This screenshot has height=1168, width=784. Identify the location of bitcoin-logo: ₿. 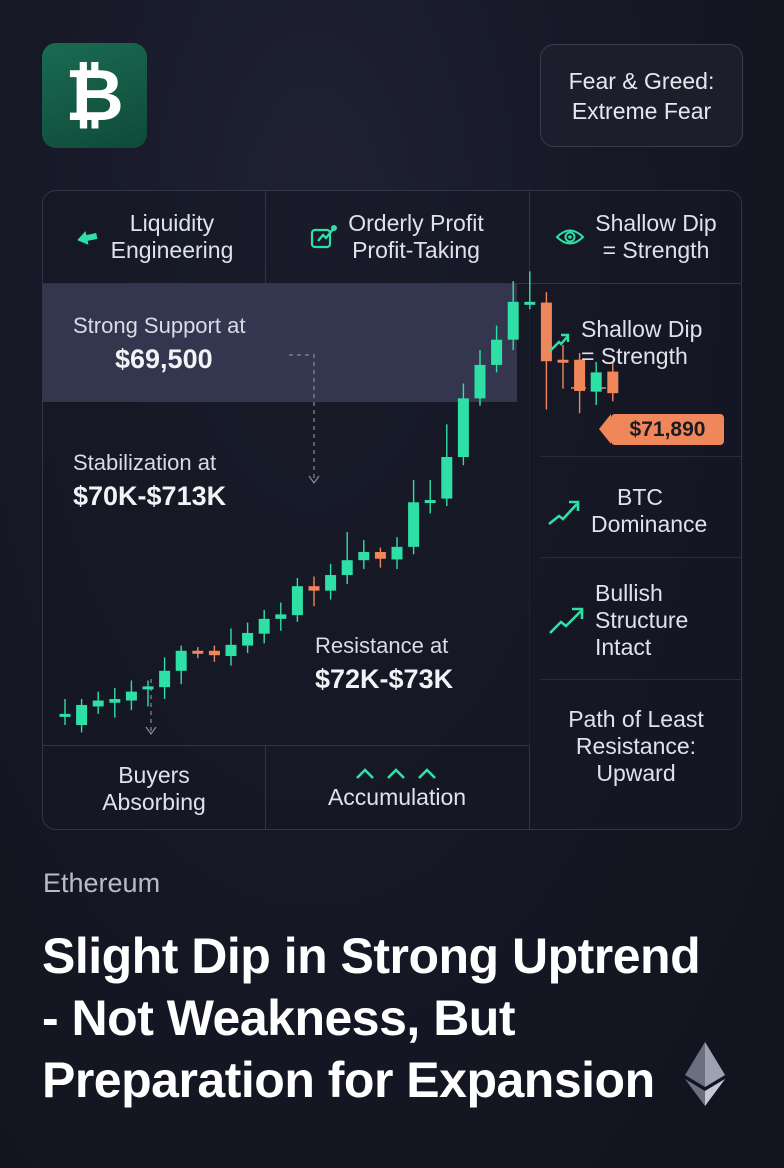
(94, 95).